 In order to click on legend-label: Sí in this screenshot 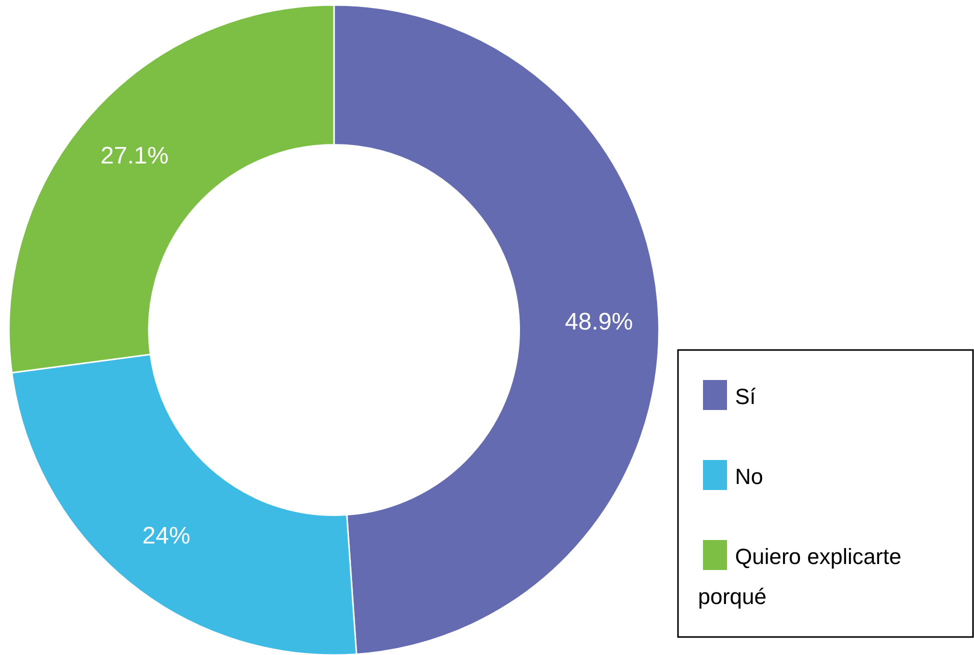, I will do `click(745, 396)`.